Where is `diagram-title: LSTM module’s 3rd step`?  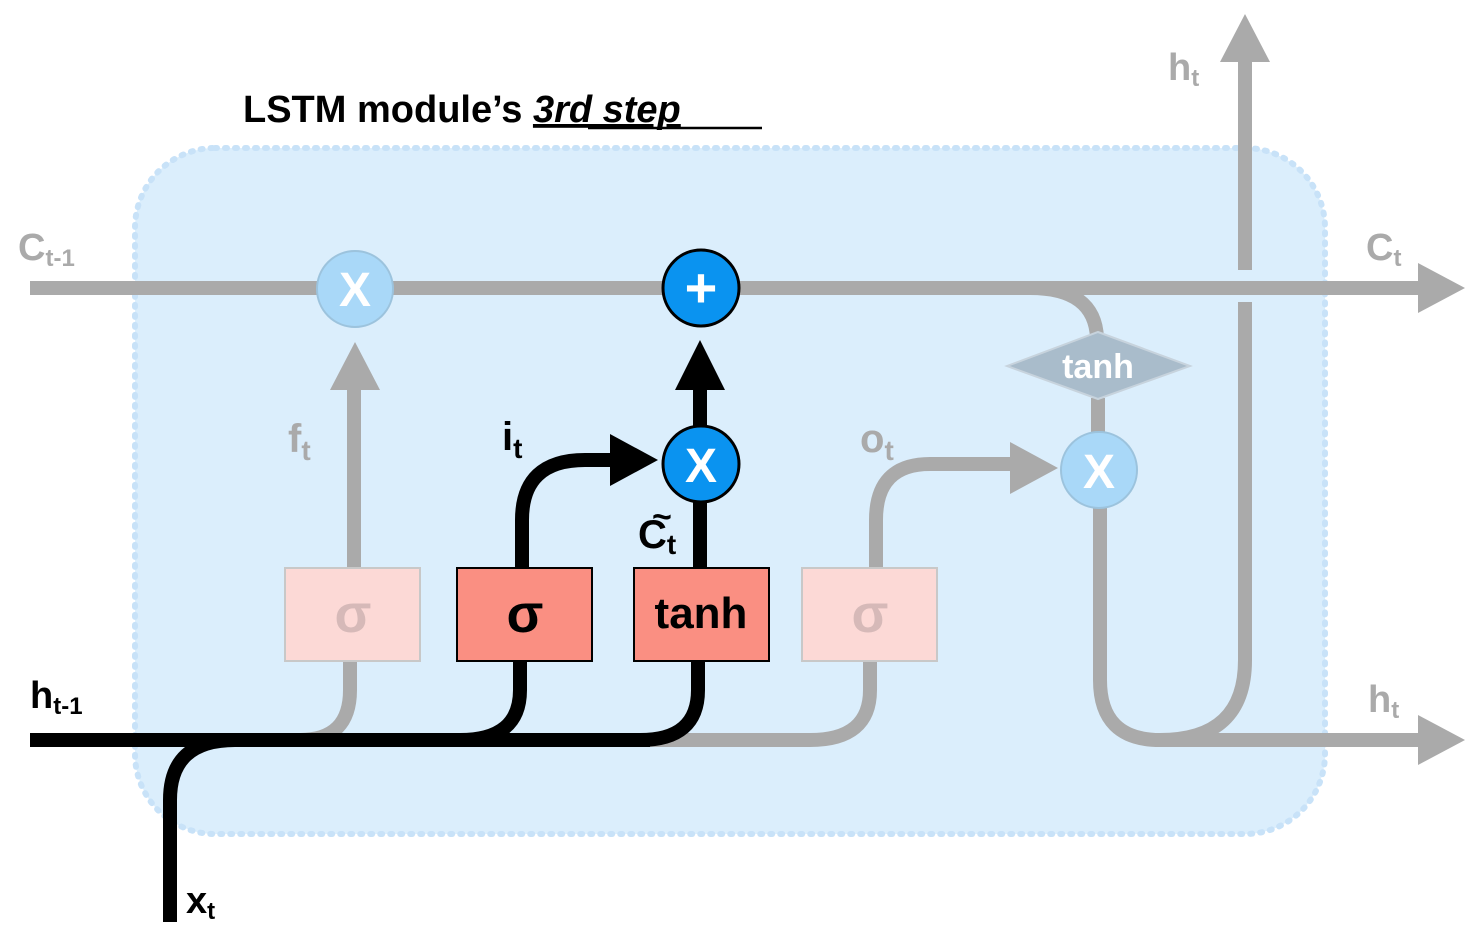 diagram-title: LSTM module’s 3rd step is located at coordinates (462, 110).